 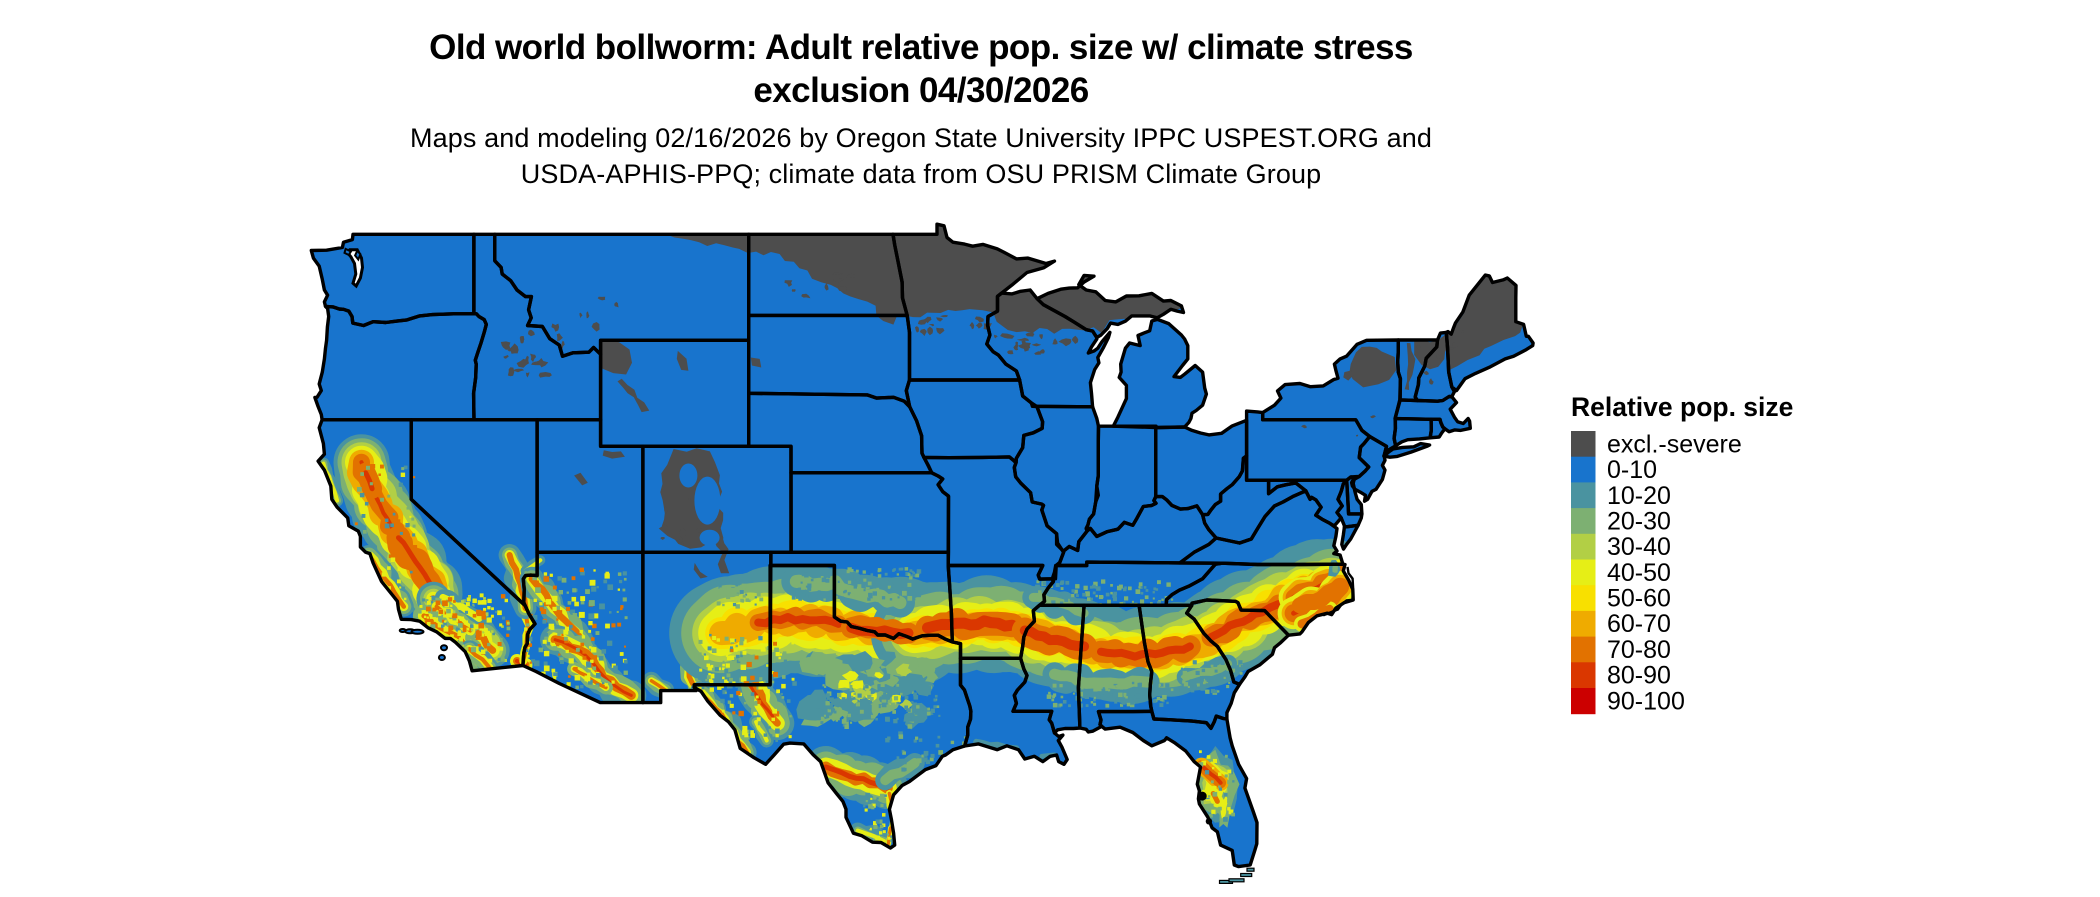 What do you see at coordinates (1639, 676) in the screenshot?
I see `svg-text: 80-90` at bounding box center [1639, 676].